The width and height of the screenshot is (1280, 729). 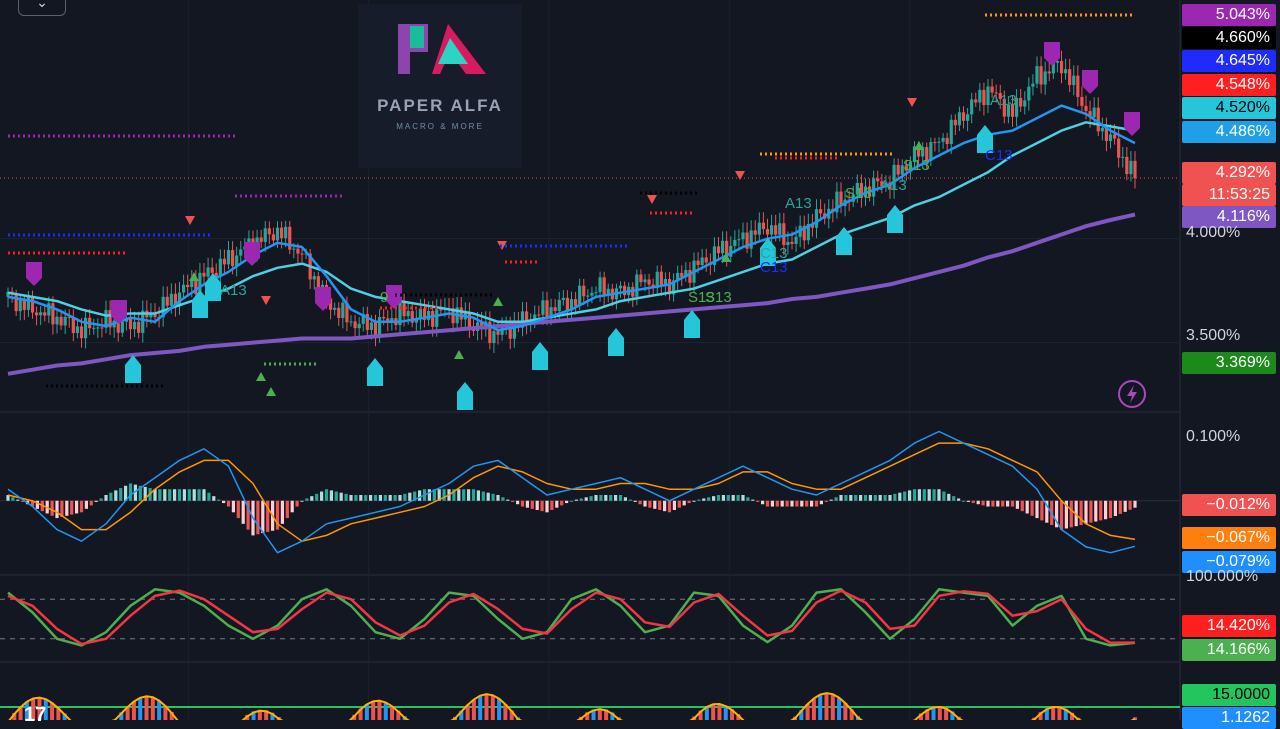 I want to click on td-annotation: C13, so click(x=774, y=267).